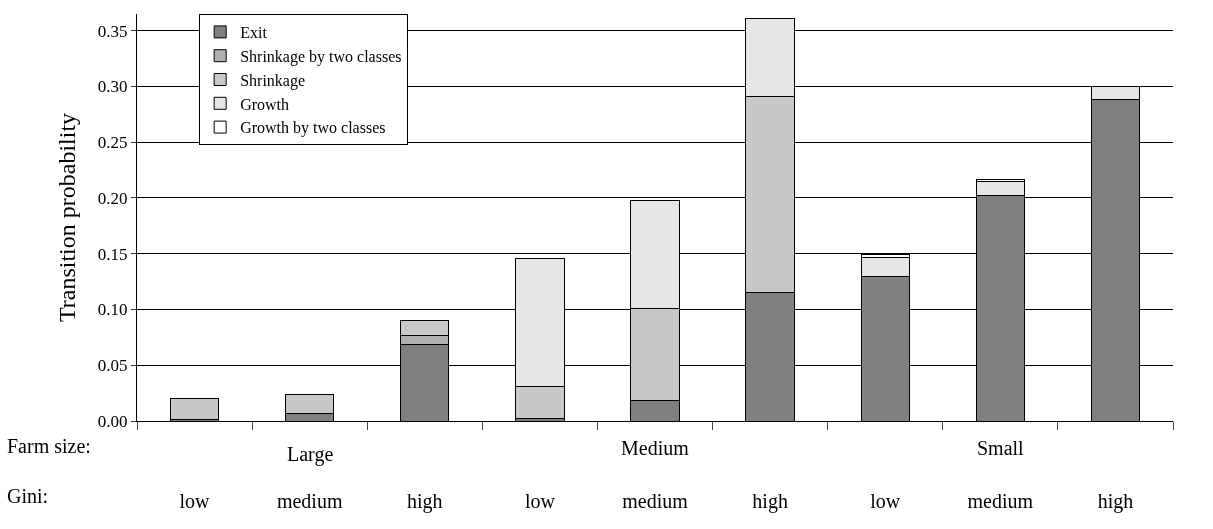  What do you see at coordinates (112, 143) in the screenshot?
I see `y-tick-label: 0.25` at bounding box center [112, 143].